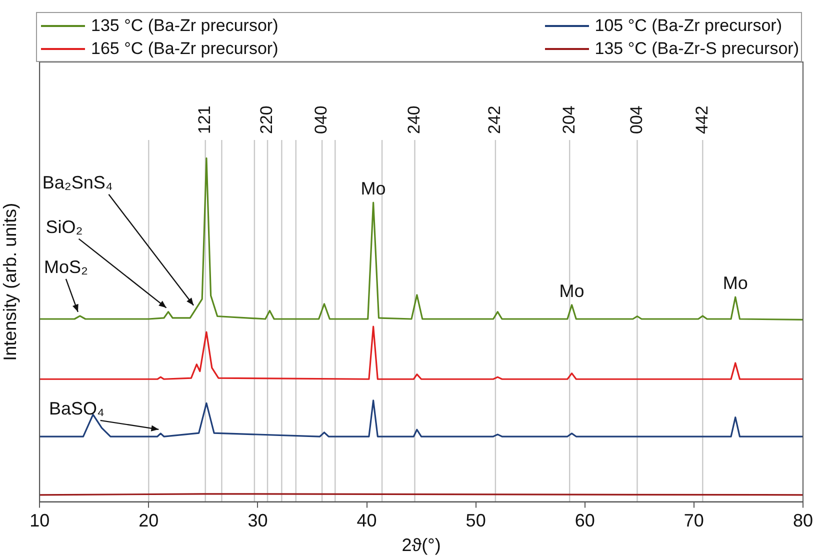 The height and width of the screenshot is (557, 816). What do you see at coordinates (10, 281) in the screenshot?
I see `y-axis-title: Intensity (arb. units)` at bounding box center [10, 281].